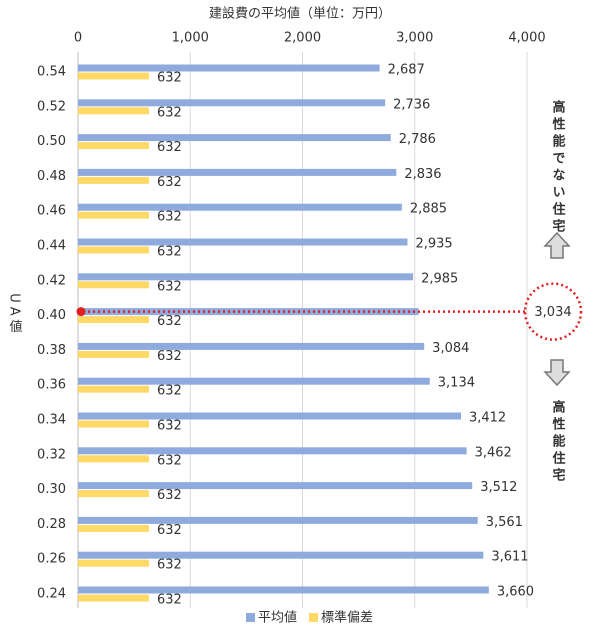  I want to click on y-tick-label: 0.48, so click(51, 176).